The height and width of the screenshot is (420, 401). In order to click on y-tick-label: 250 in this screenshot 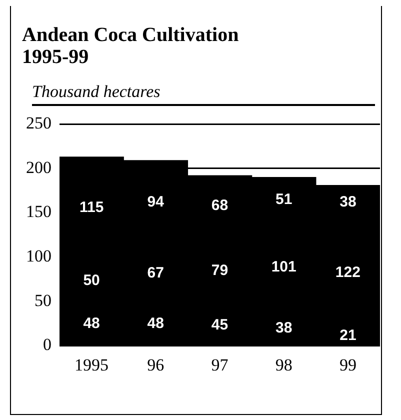, I will do `click(39, 123)`.